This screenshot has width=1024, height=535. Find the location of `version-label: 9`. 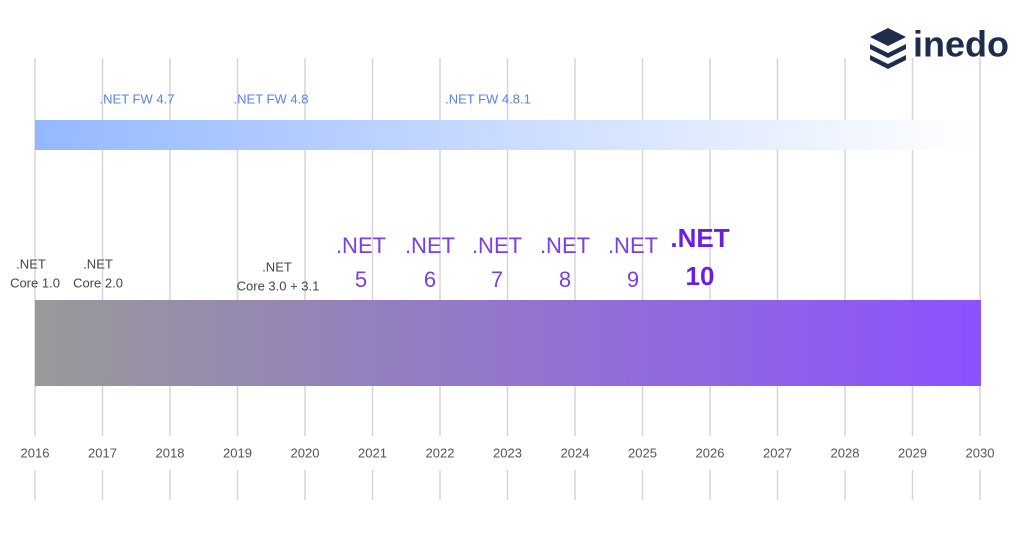

version-label: 9 is located at coordinates (633, 279).